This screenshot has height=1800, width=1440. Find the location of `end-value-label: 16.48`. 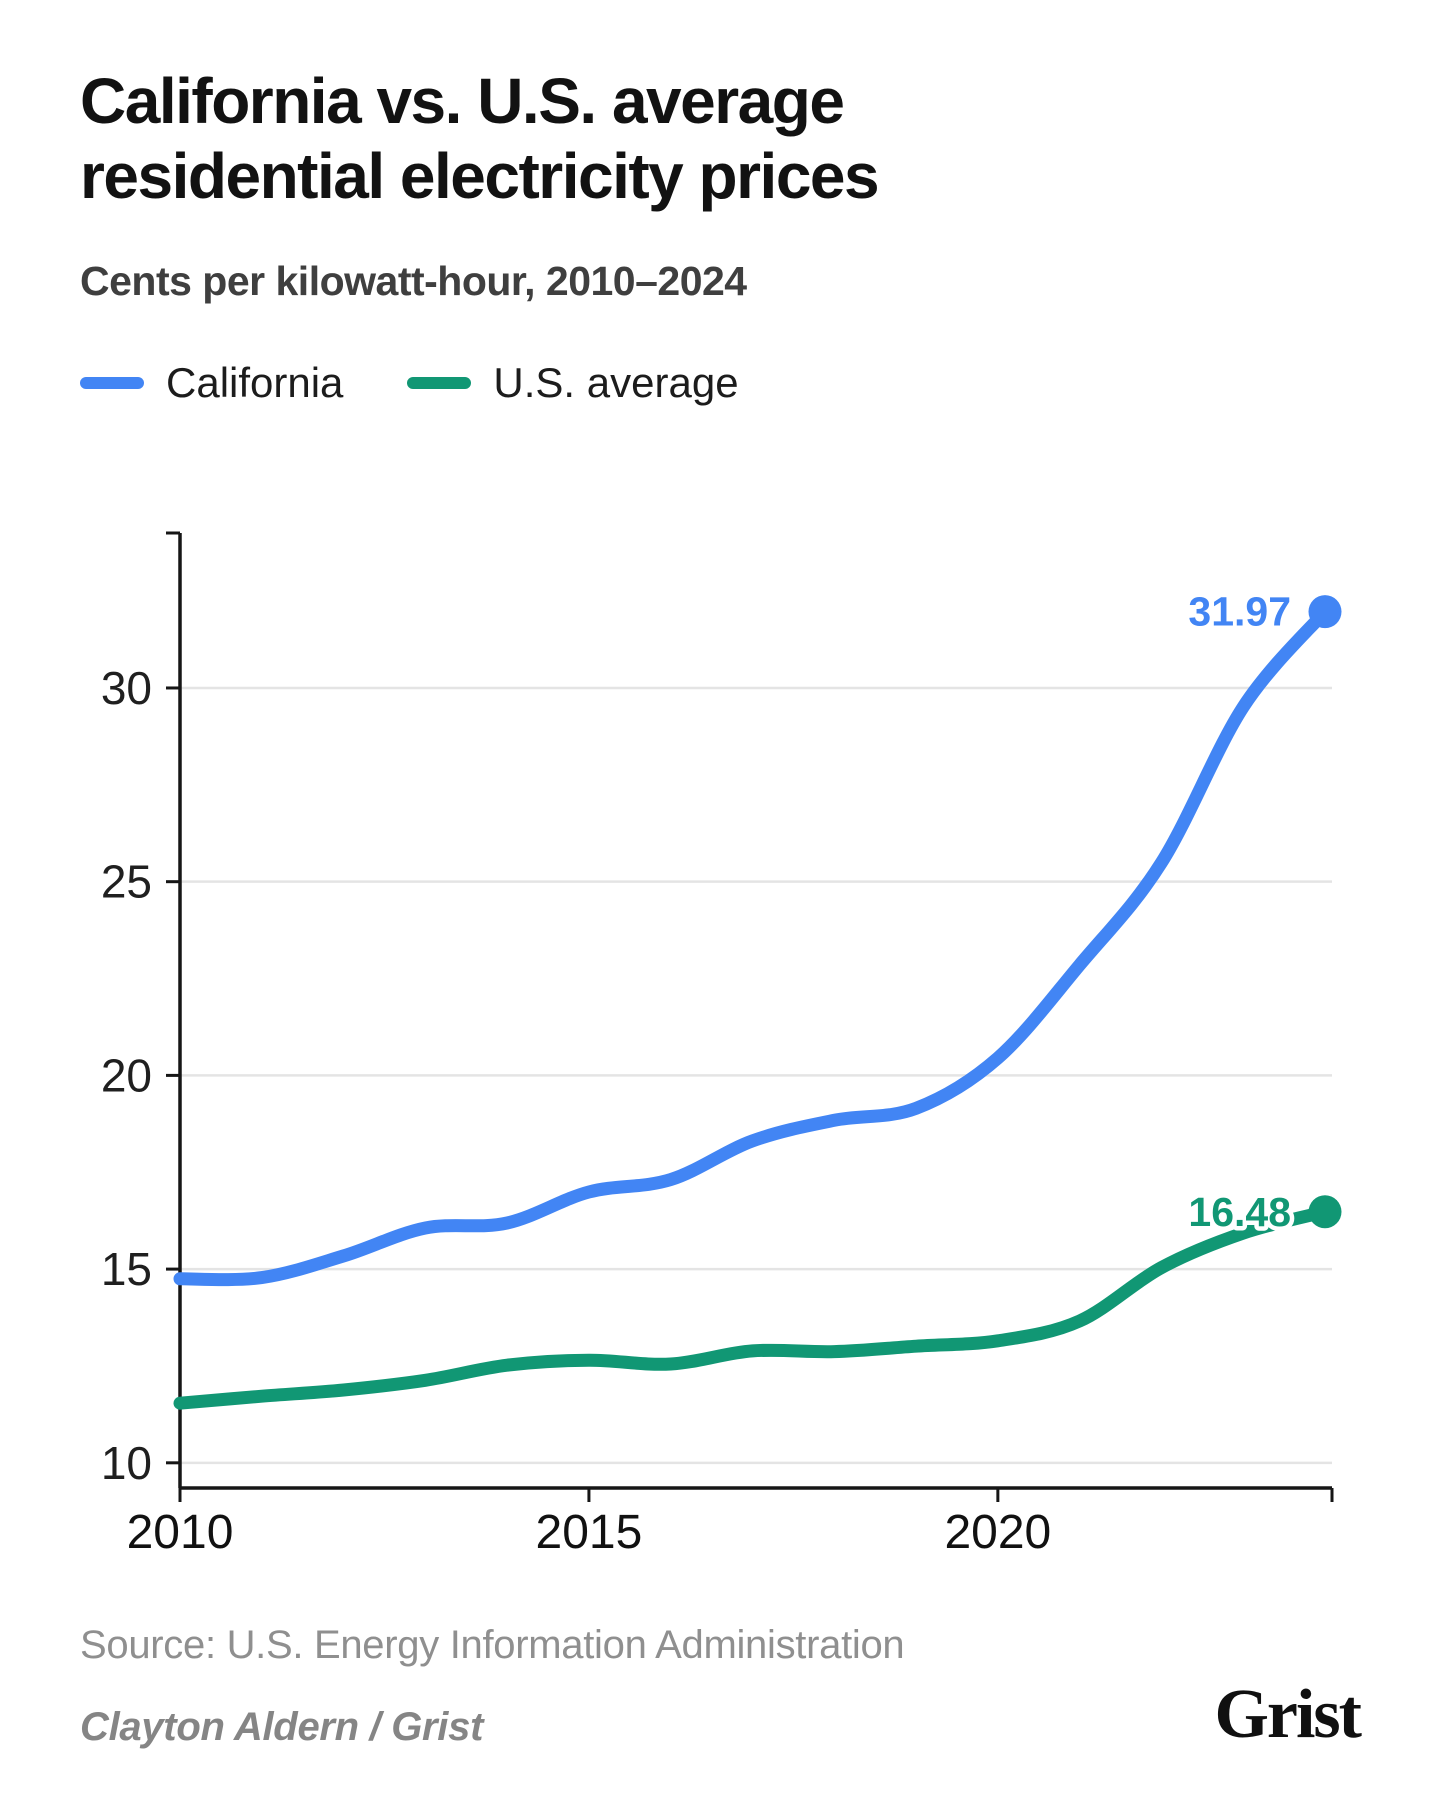

end-value-label: 16.48 is located at coordinates (1239, 1212).